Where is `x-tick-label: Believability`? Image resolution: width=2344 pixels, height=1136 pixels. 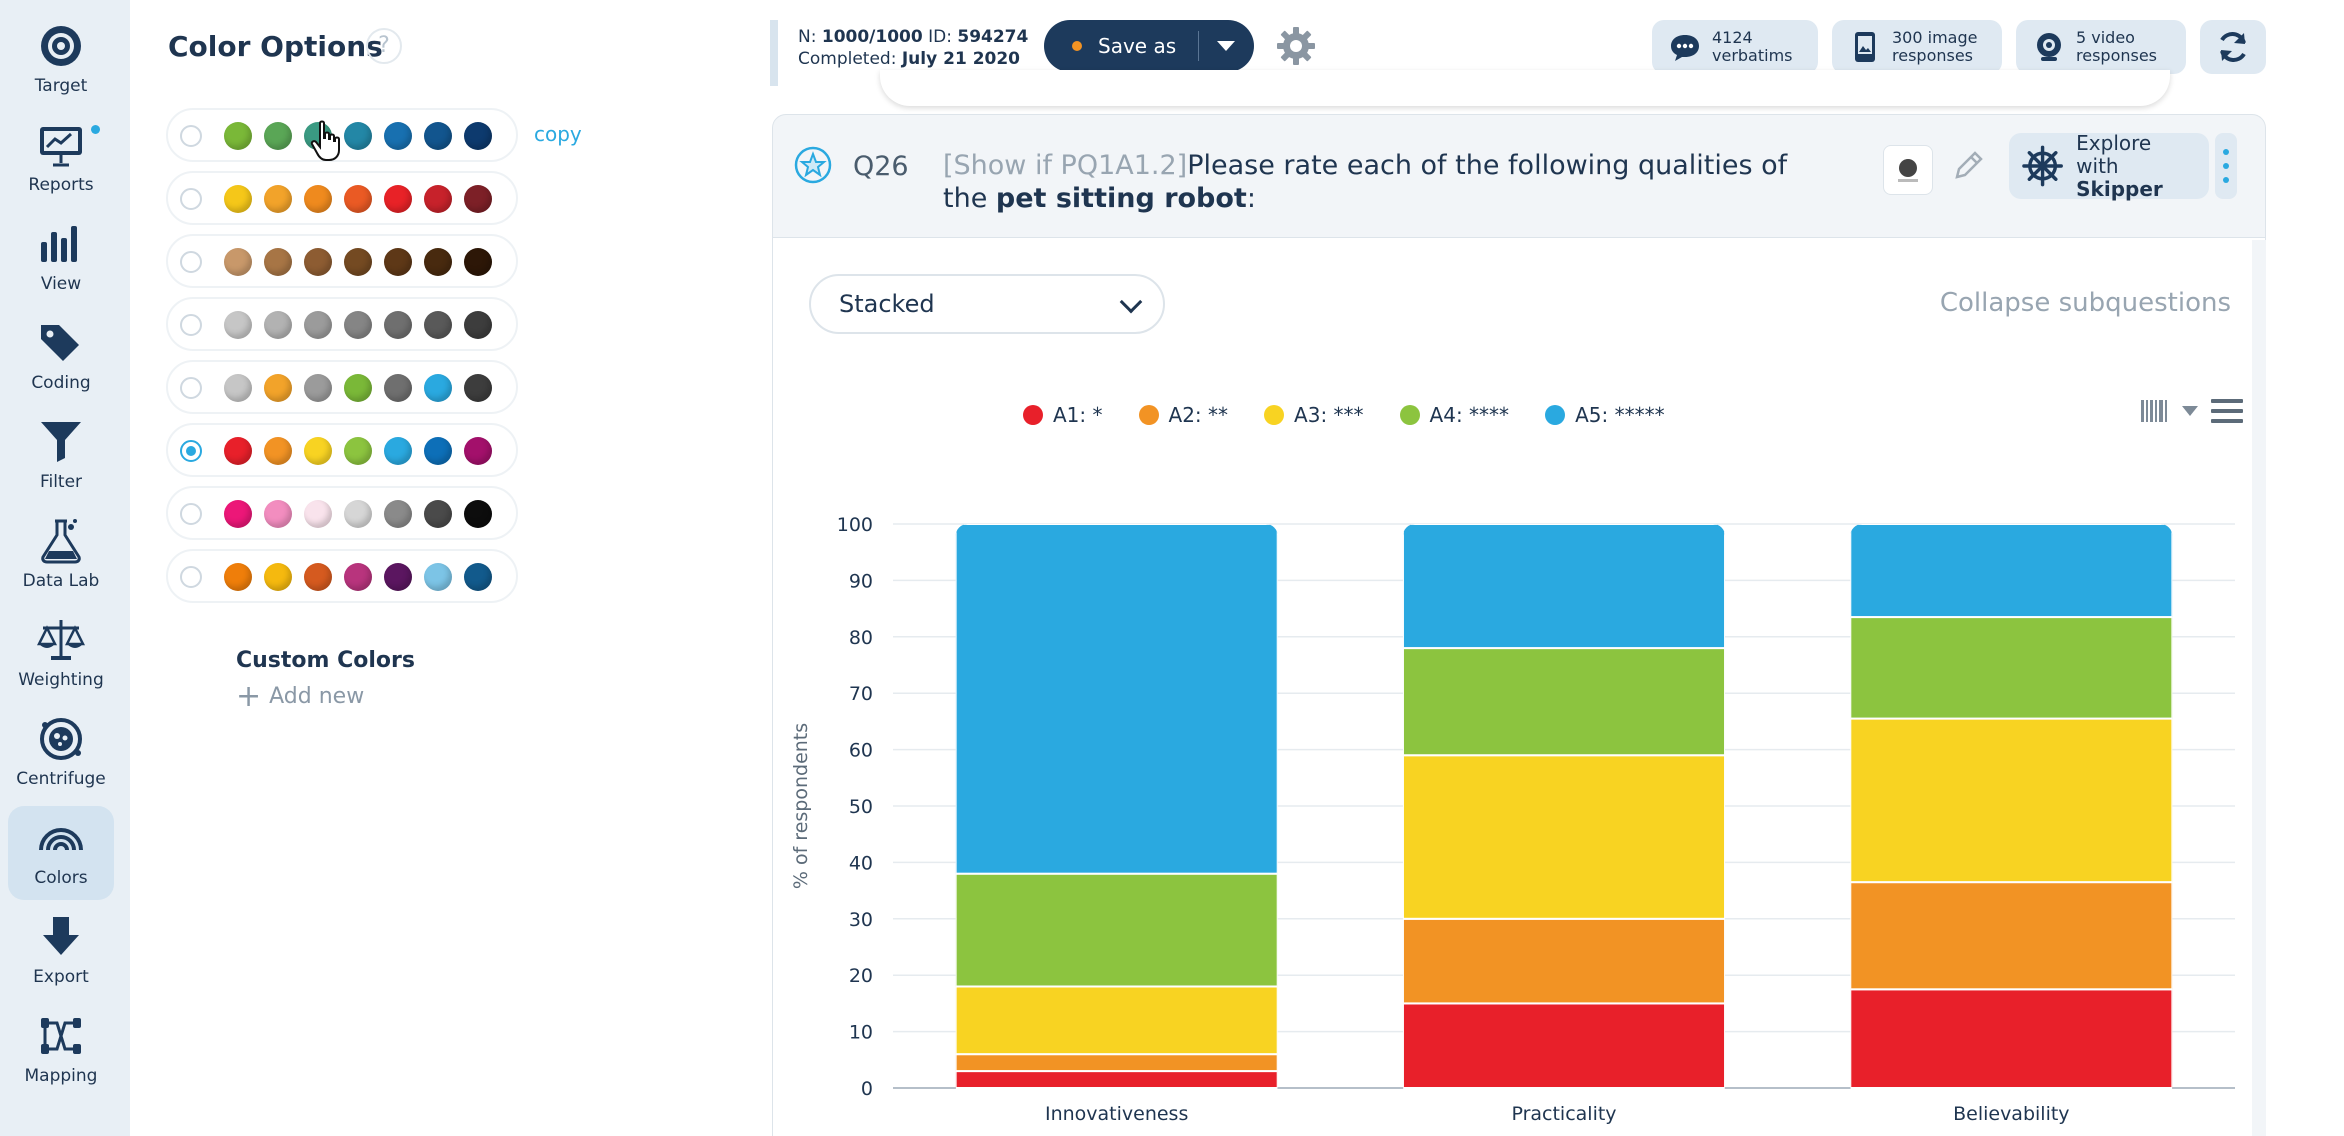 x-tick-label: Believability is located at coordinates (2011, 1114).